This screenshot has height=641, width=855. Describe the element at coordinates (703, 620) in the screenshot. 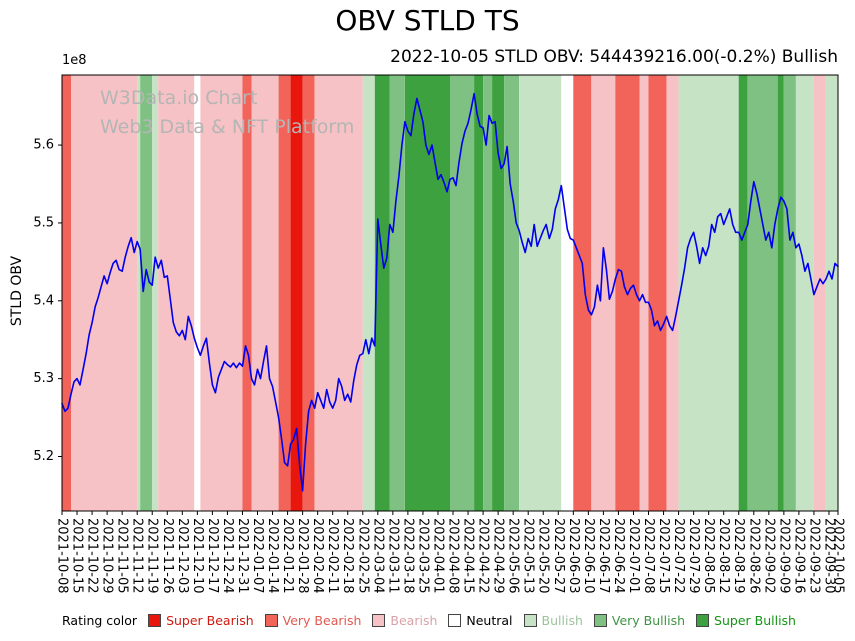

I see `legend-swatch-super-bullish` at that location.